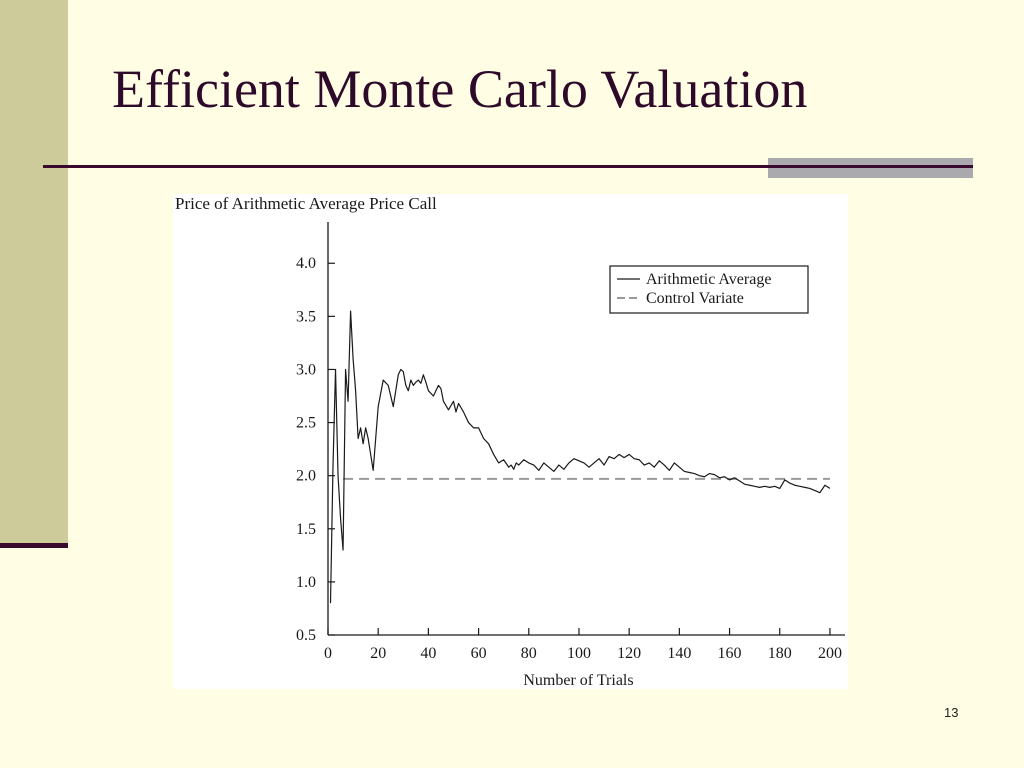 The height and width of the screenshot is (768, 1024). Describe the element at coordinates (306, 635) in the screenshot. I see `y-tick-label: 0.5` at that location.